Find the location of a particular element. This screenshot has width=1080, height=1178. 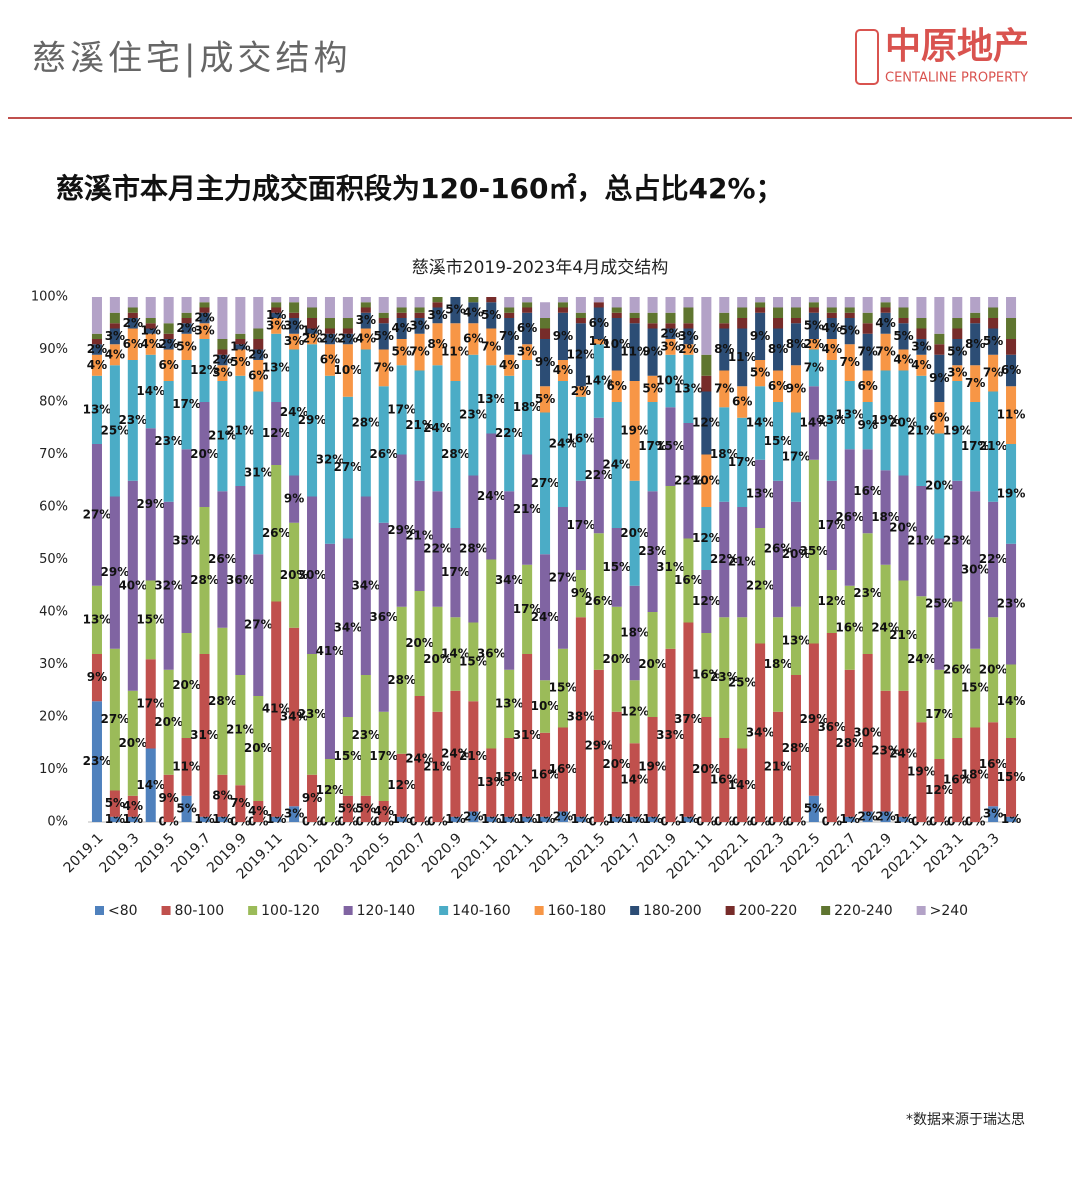

data-label: 29% is located at coordinates (312, 420).